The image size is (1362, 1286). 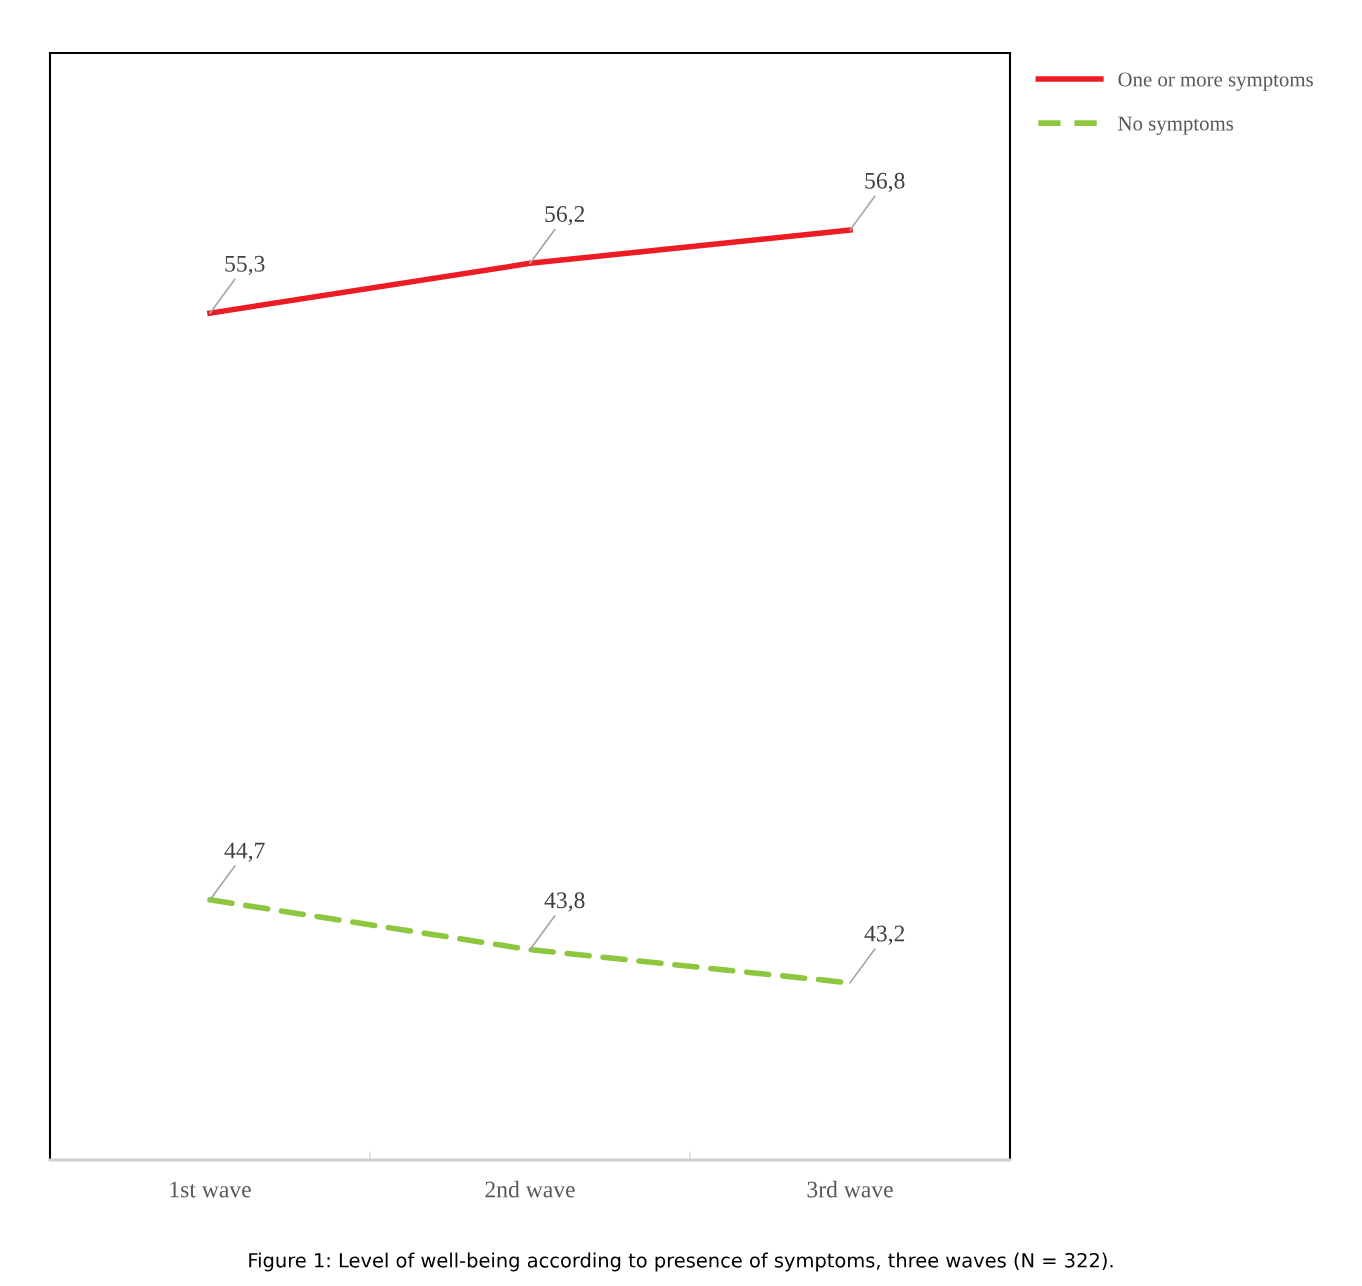 I want to click on data-label: 44,7, so click(x=244, y=852).